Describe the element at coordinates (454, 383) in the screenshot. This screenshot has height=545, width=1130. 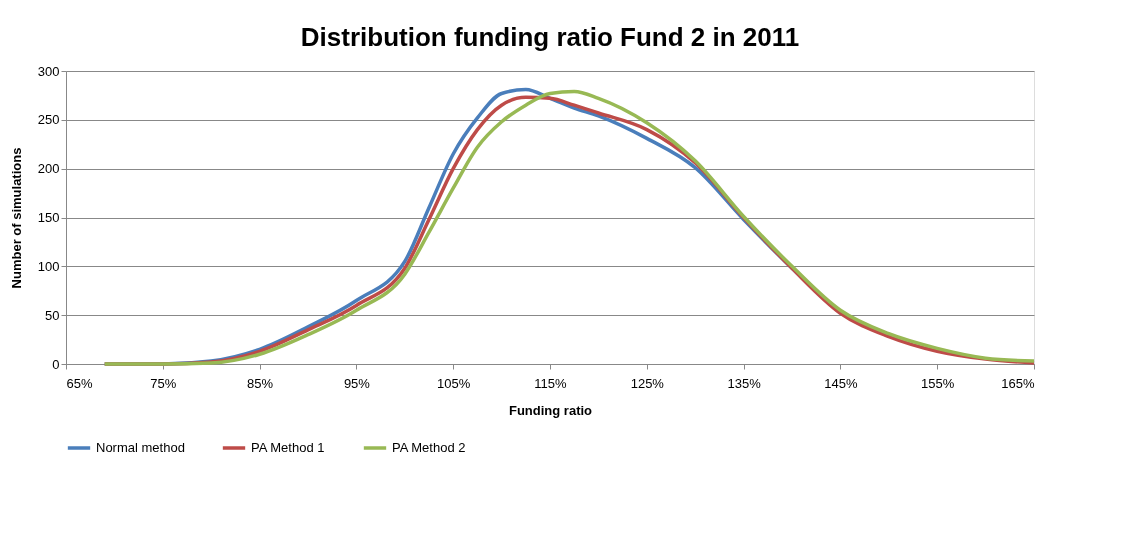
I see `x-tick-label: 105%` at that location.